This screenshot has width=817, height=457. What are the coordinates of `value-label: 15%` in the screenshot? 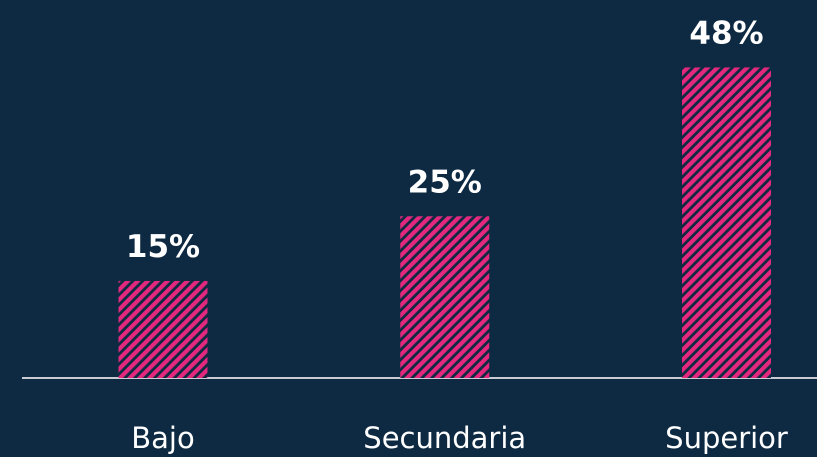 It's located at (163, 247).